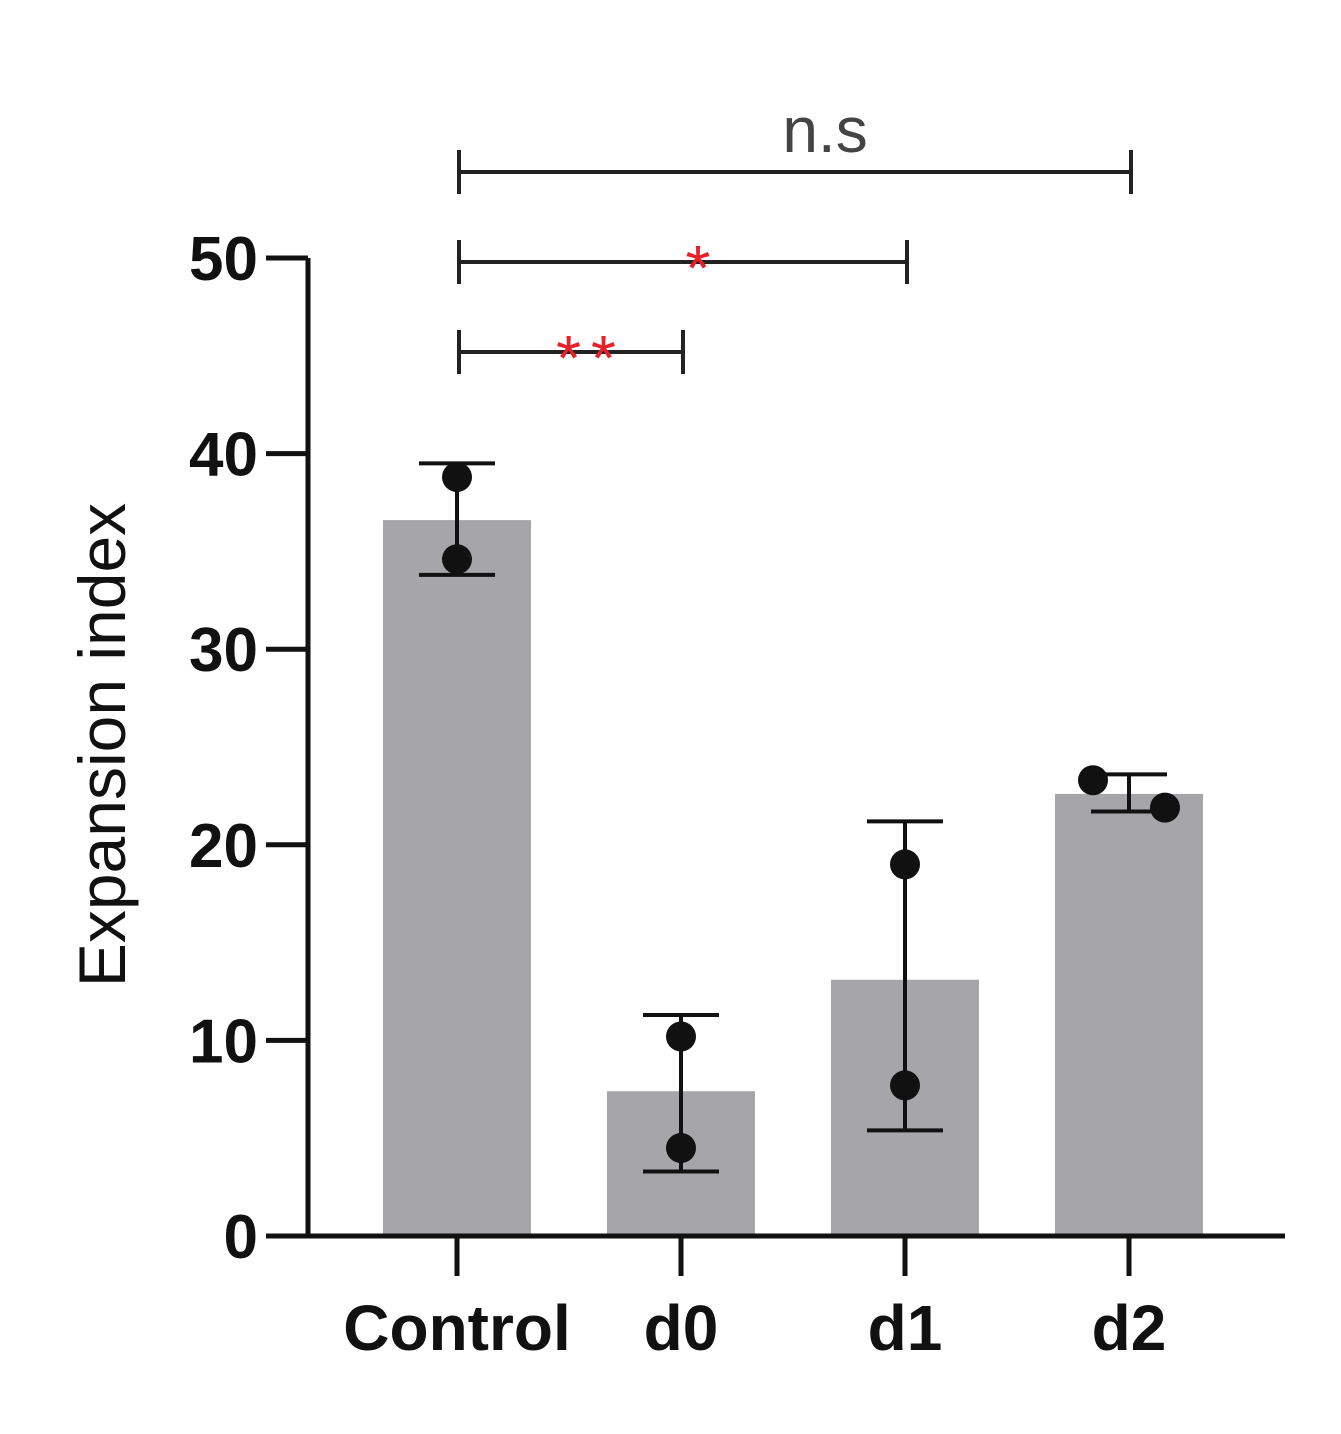 Image resolution: width=1341 pixels, height=1434 pixels. Describe the element at coordinates (223, 455) in the screenshot. I see `y-tick-label-40: 40` at that location.